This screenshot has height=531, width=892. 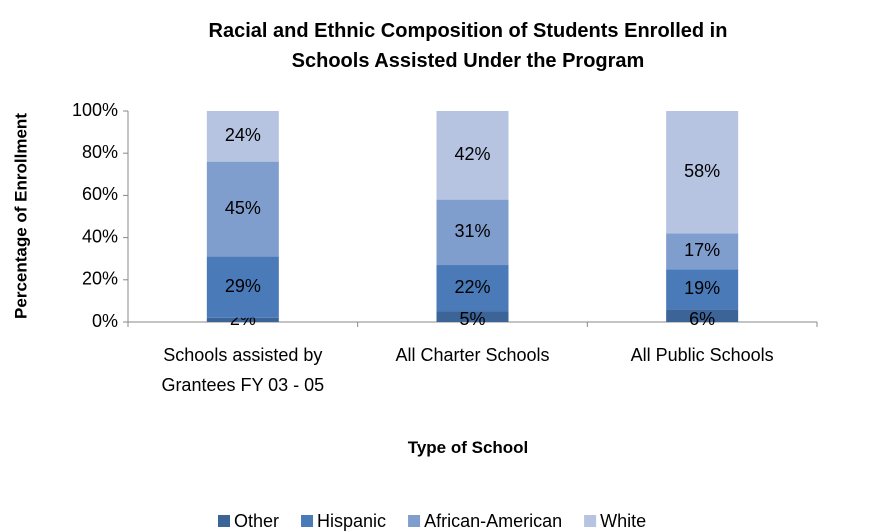 I want to click on x-tick-label: All Charter Schools, so click(x=472, y=355).